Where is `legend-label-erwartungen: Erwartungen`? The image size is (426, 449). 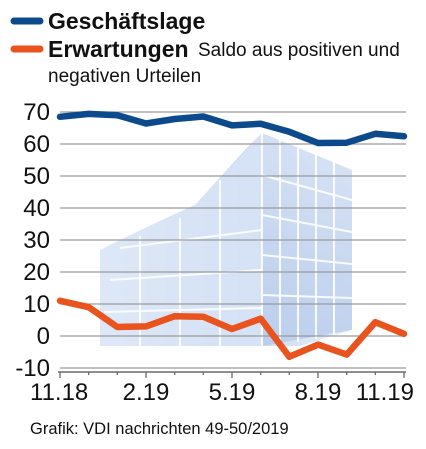 legend-label-erwartungen: Erwartungen is located at coordinates (118, 49).